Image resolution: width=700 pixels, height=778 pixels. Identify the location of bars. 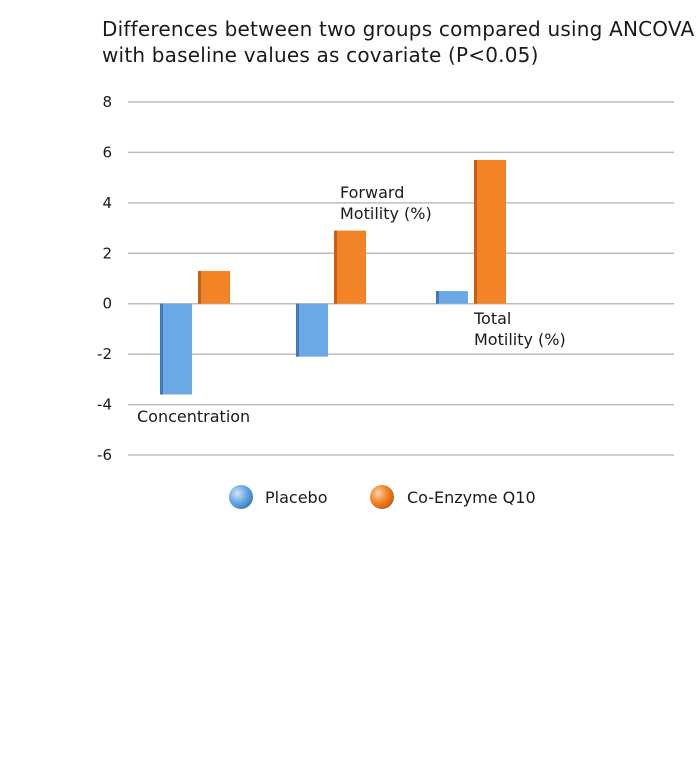
(333, 277).